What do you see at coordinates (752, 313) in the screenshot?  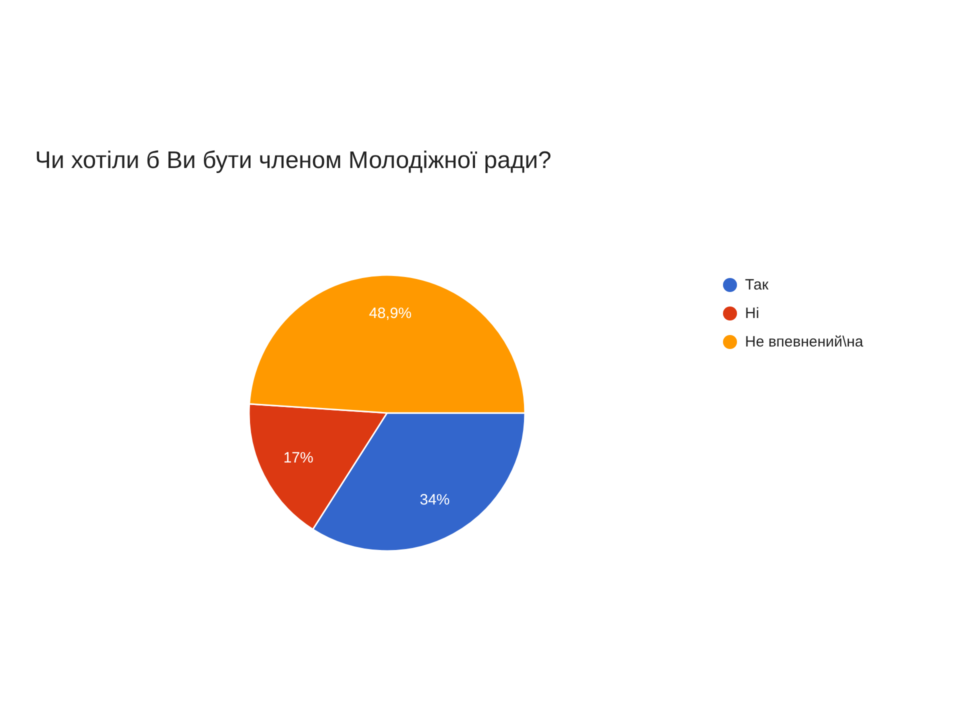 I see `legend-label: Ні` at bounding box center [752, 313].